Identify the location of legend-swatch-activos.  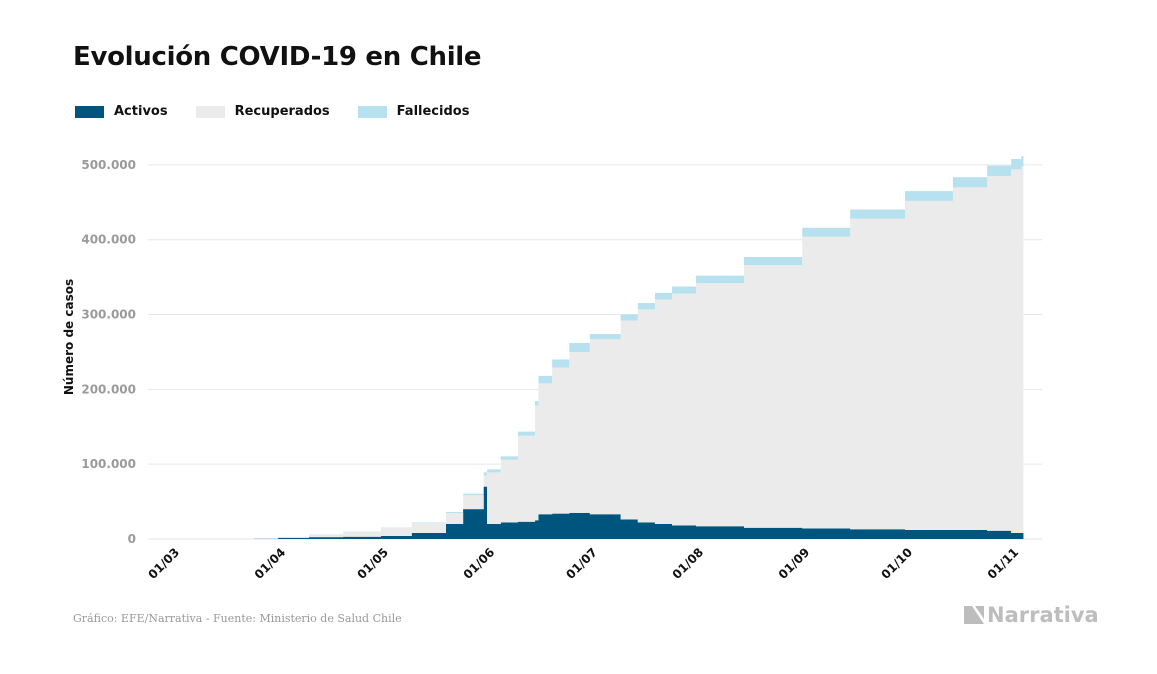
(89, 111).